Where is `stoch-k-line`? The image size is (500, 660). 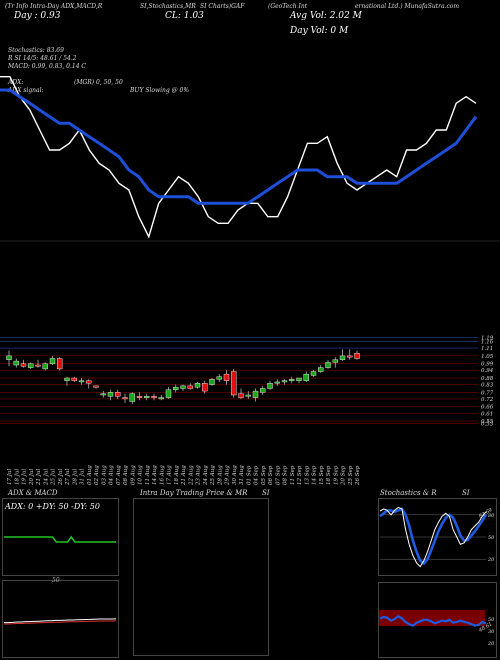
stoch-k-line is located at coordinates (433, 537).